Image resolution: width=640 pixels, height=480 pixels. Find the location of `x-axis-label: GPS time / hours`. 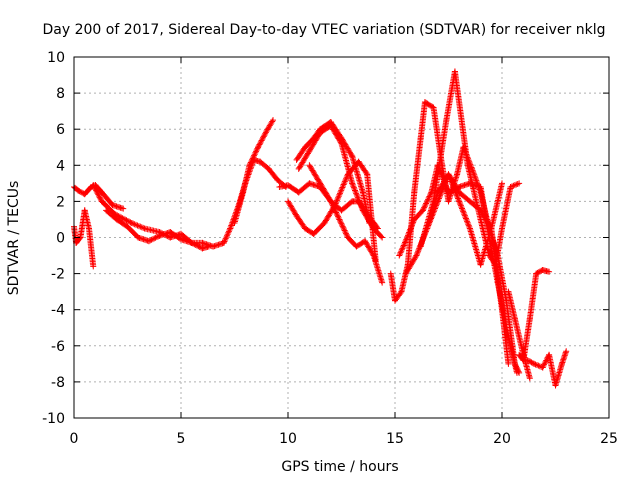

x-axis-label: GPS time / hours is located at coordinates (339, 467).